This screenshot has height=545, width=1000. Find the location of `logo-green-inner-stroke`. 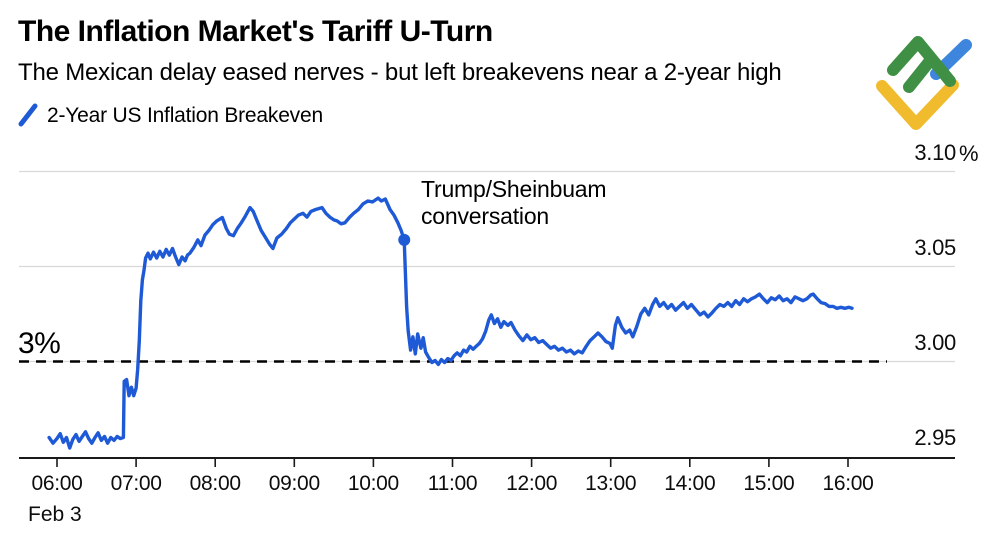

logo-green-inner-stroke is located at coordinates (919, 74).